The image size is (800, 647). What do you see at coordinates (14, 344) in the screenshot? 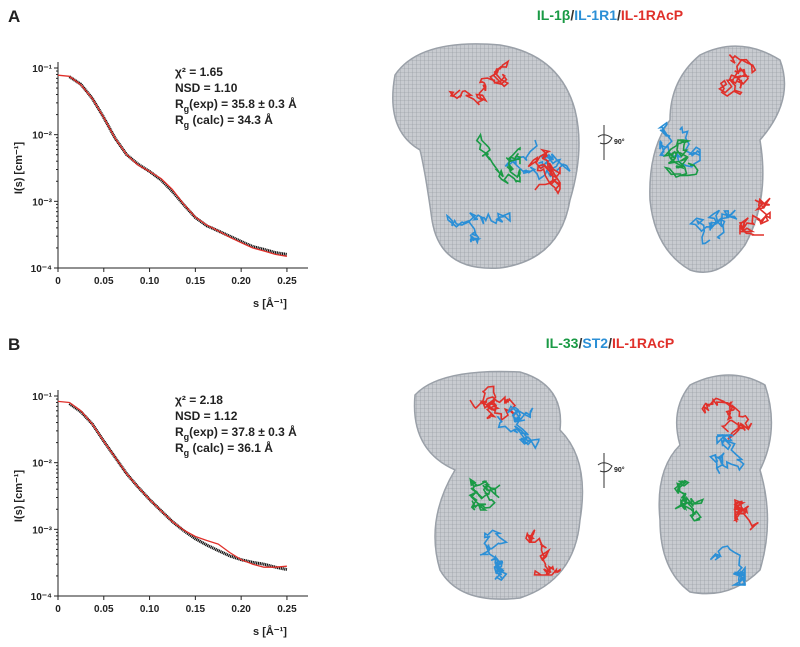
I see `panel-label: B` at bounding box center [14, 344].